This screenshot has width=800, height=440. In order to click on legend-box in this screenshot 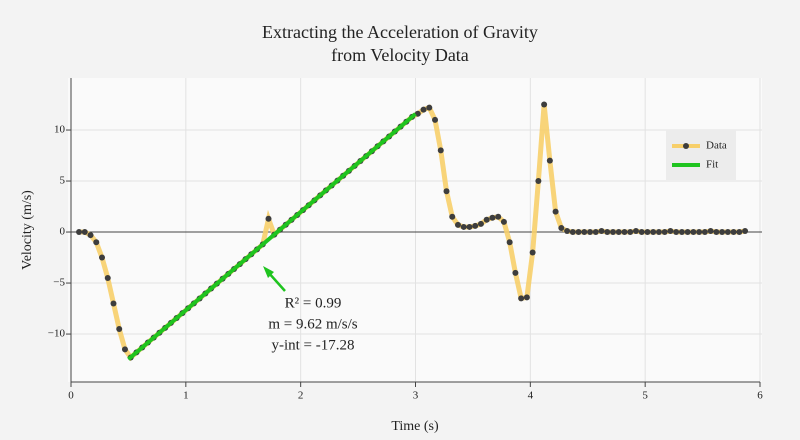, I will do `click(701, 155)`.